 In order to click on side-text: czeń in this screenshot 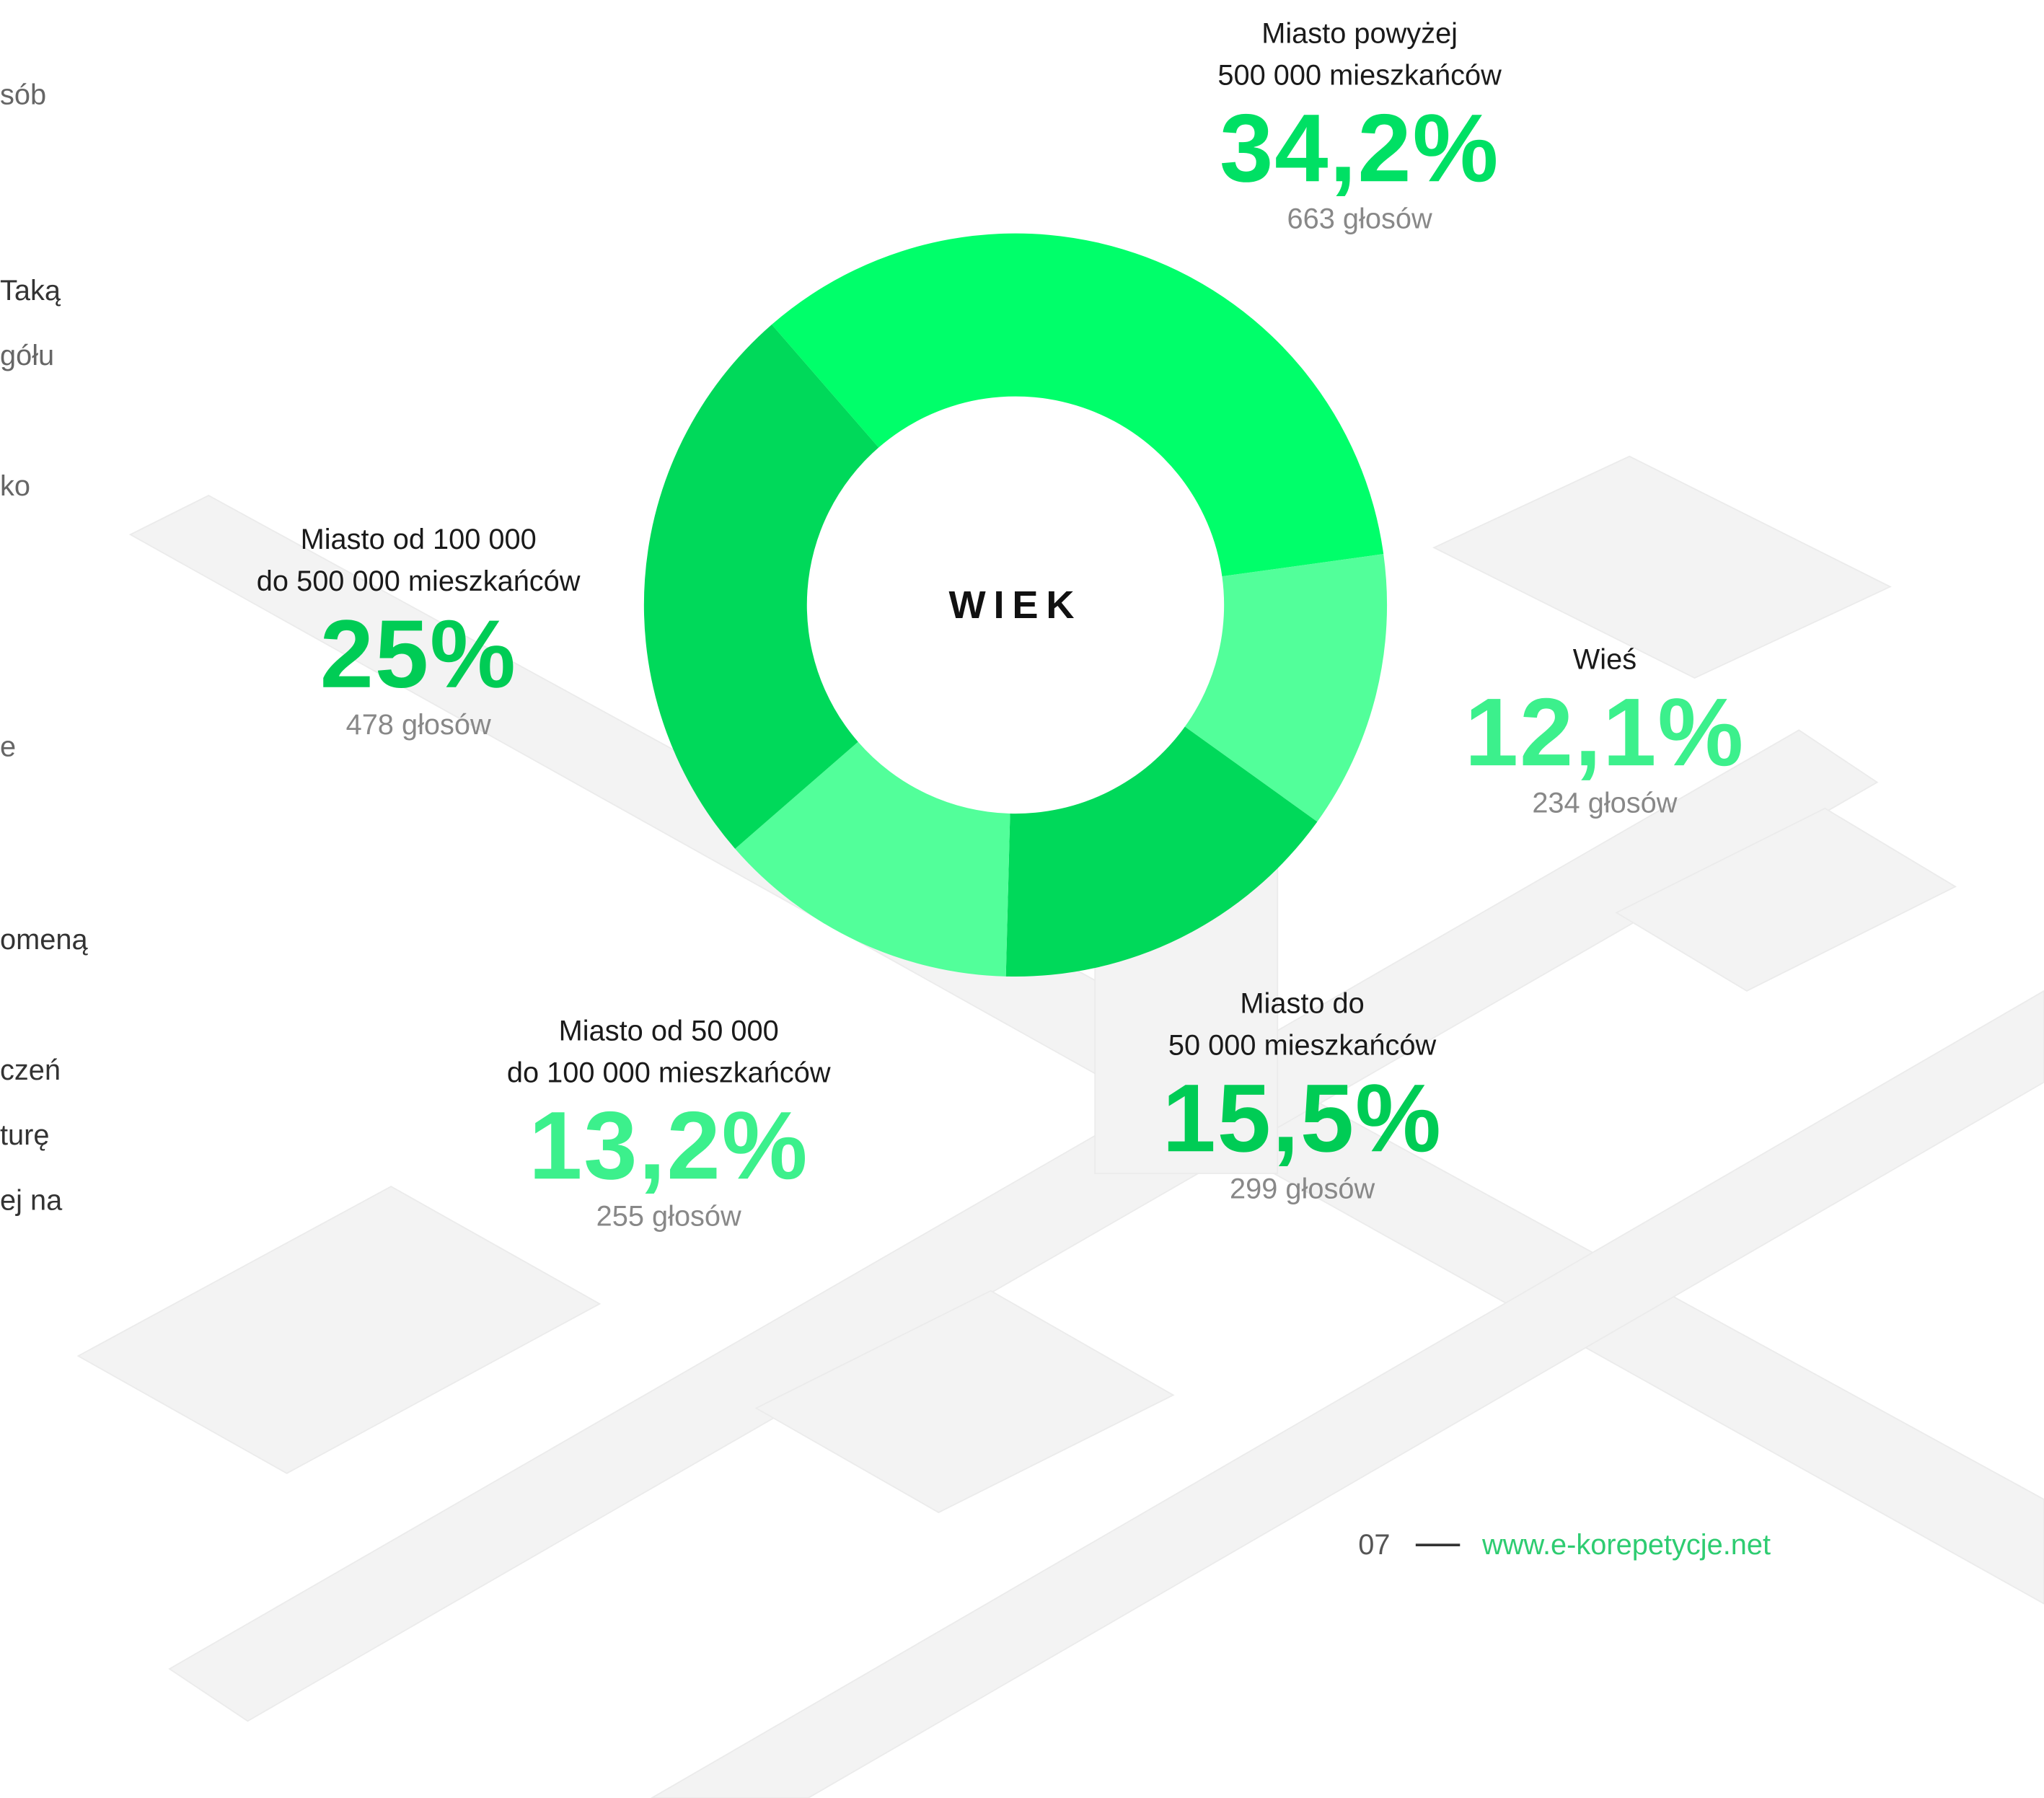, I will do `click(30, 1069)`.